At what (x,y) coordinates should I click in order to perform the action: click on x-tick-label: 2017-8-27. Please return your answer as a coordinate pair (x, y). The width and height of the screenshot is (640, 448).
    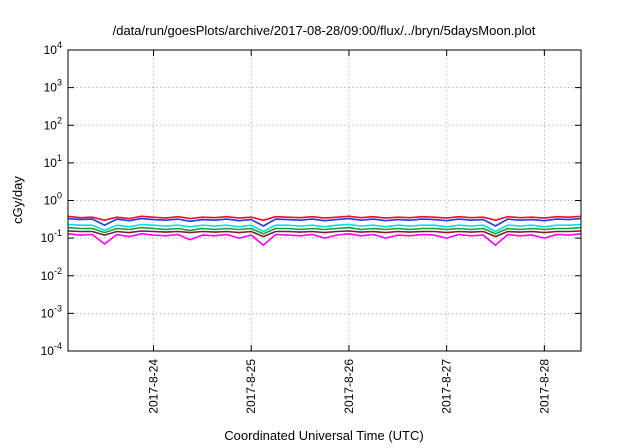
    Looking at the image, I should click on (447, 386).